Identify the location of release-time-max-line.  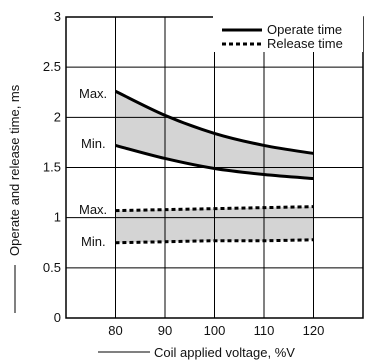
(214, 209).